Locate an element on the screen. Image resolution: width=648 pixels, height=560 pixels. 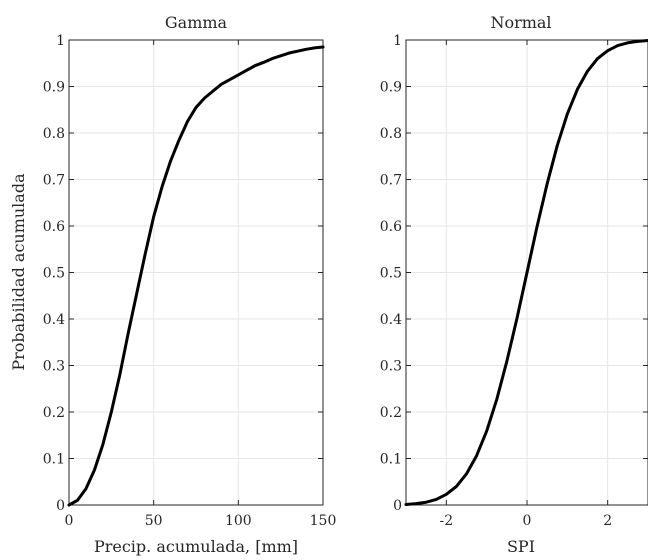
chart-1-ytick-label: 0.9 is located at coordinates (391, 88).